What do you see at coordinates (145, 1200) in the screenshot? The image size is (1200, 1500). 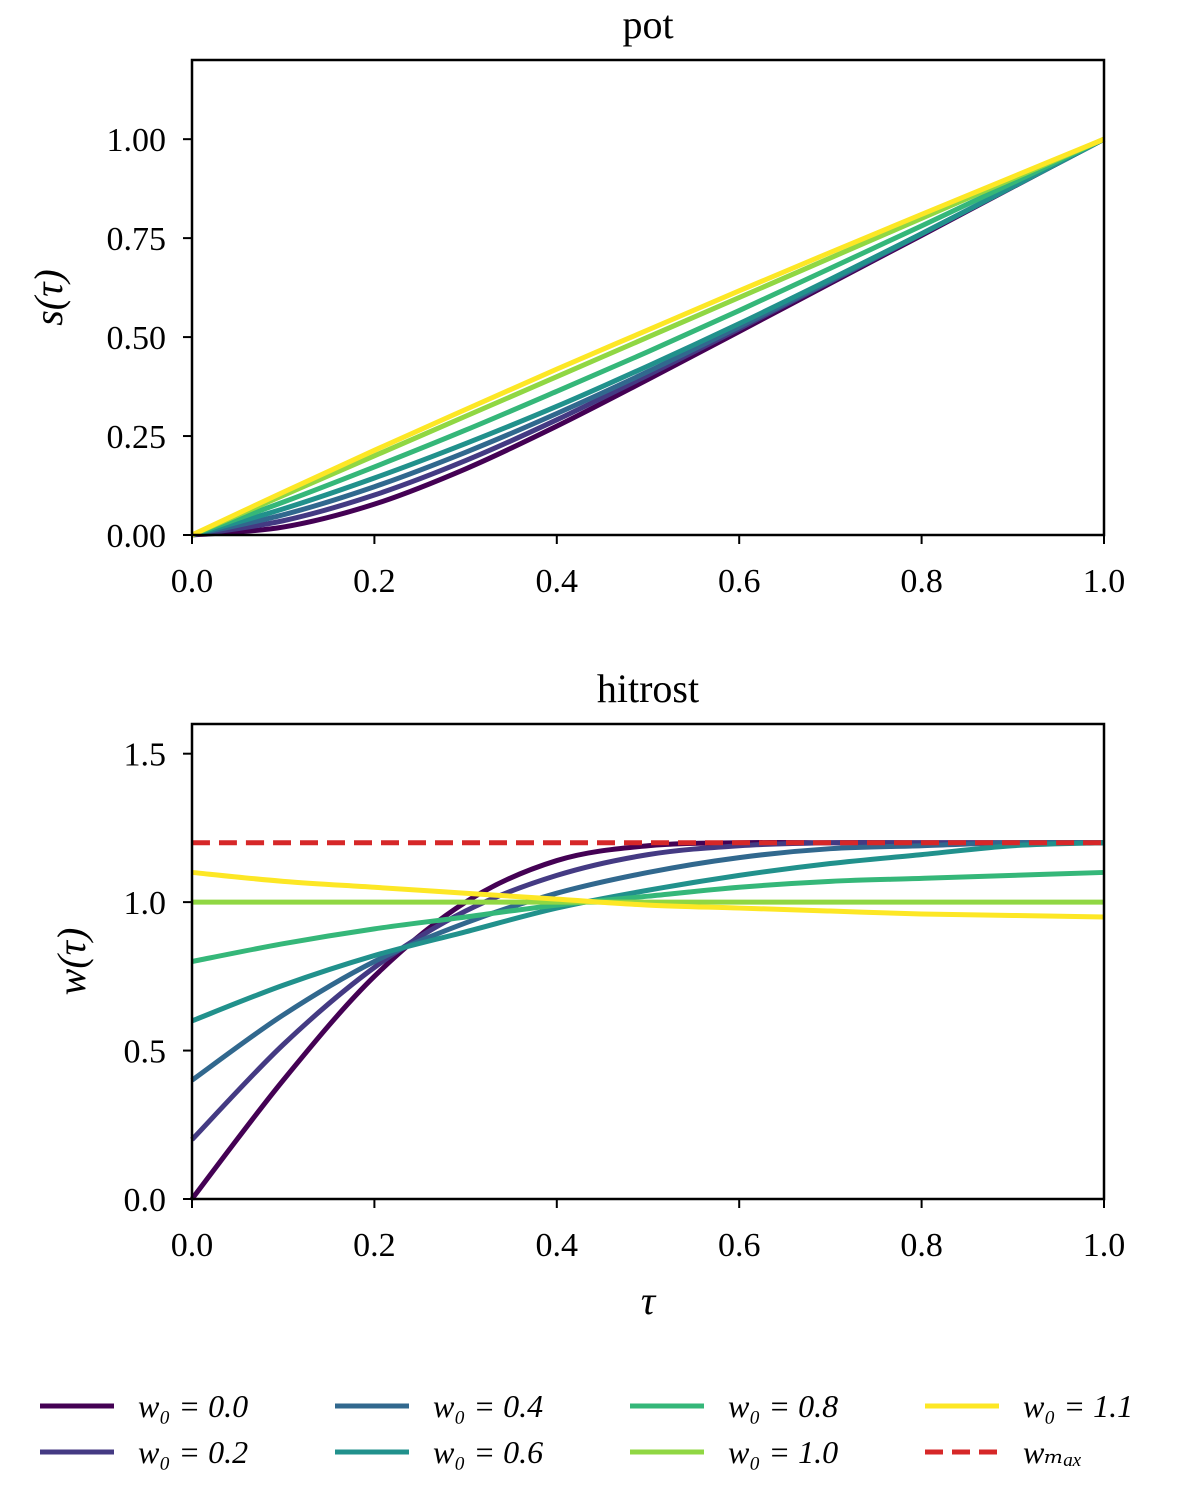 I see `y-tick-label: 0.0` at bounding box center [145, 1200].